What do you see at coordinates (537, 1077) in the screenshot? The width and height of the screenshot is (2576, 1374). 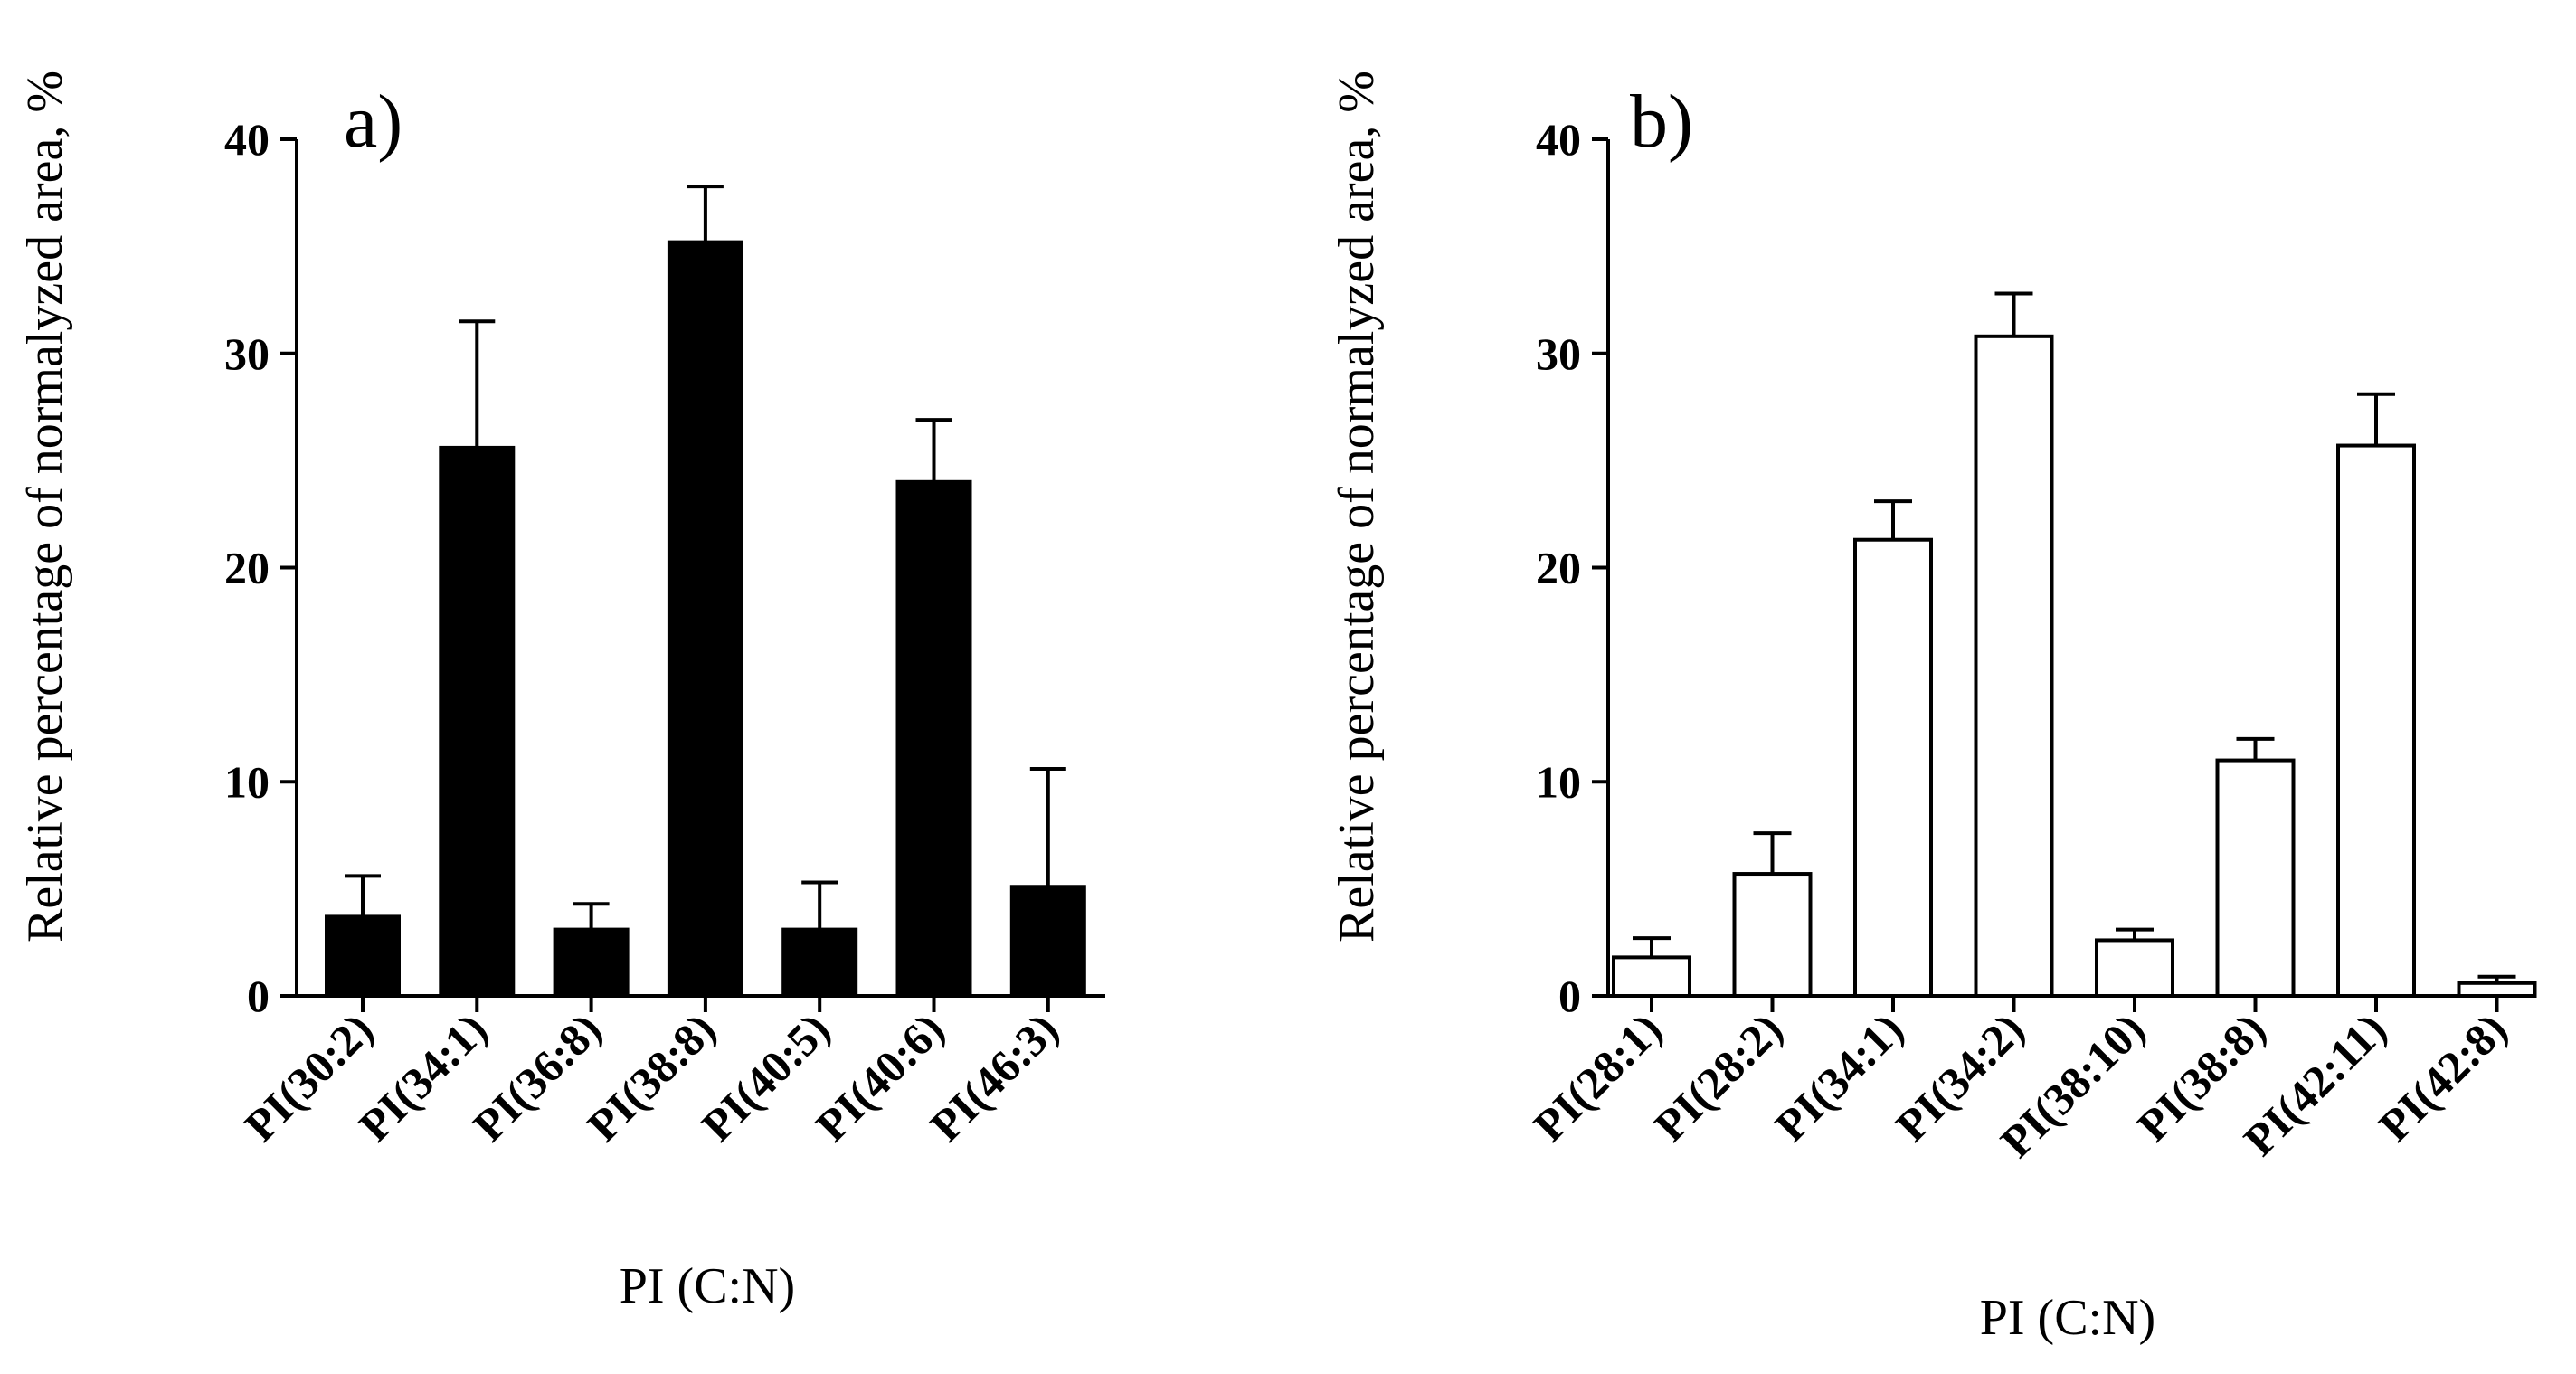 I see `x-tick-label: PI(36:8)` at bounding box center [537, 1077].